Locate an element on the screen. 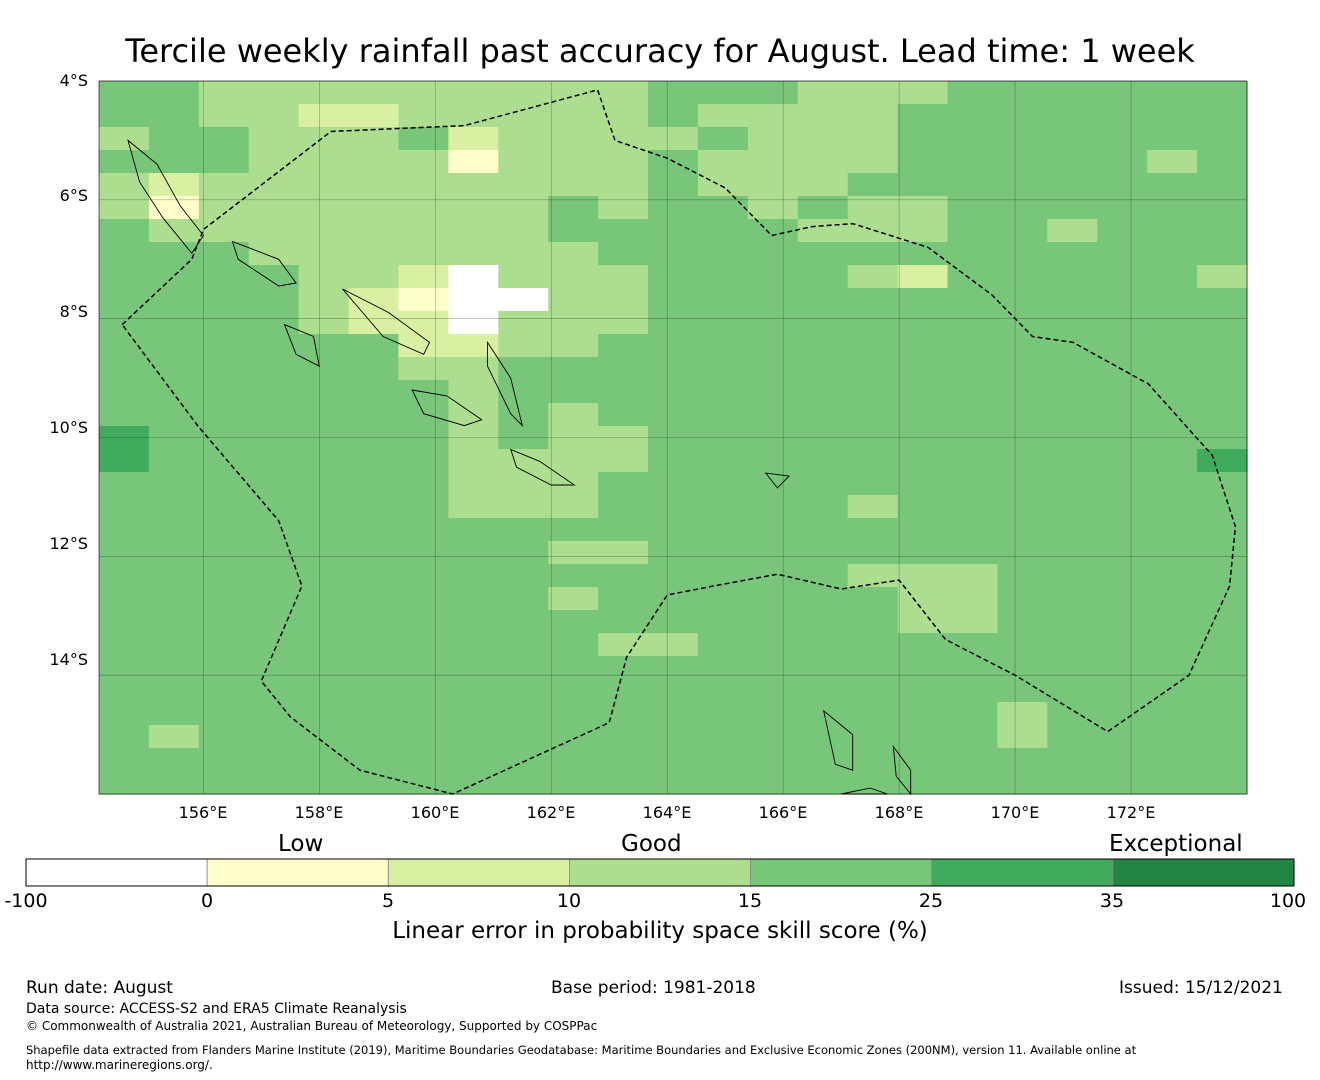 The height and width of the screenshot is (1080, 1320). lon-tick-label: 172°E is located at coordinates (1131, 812).